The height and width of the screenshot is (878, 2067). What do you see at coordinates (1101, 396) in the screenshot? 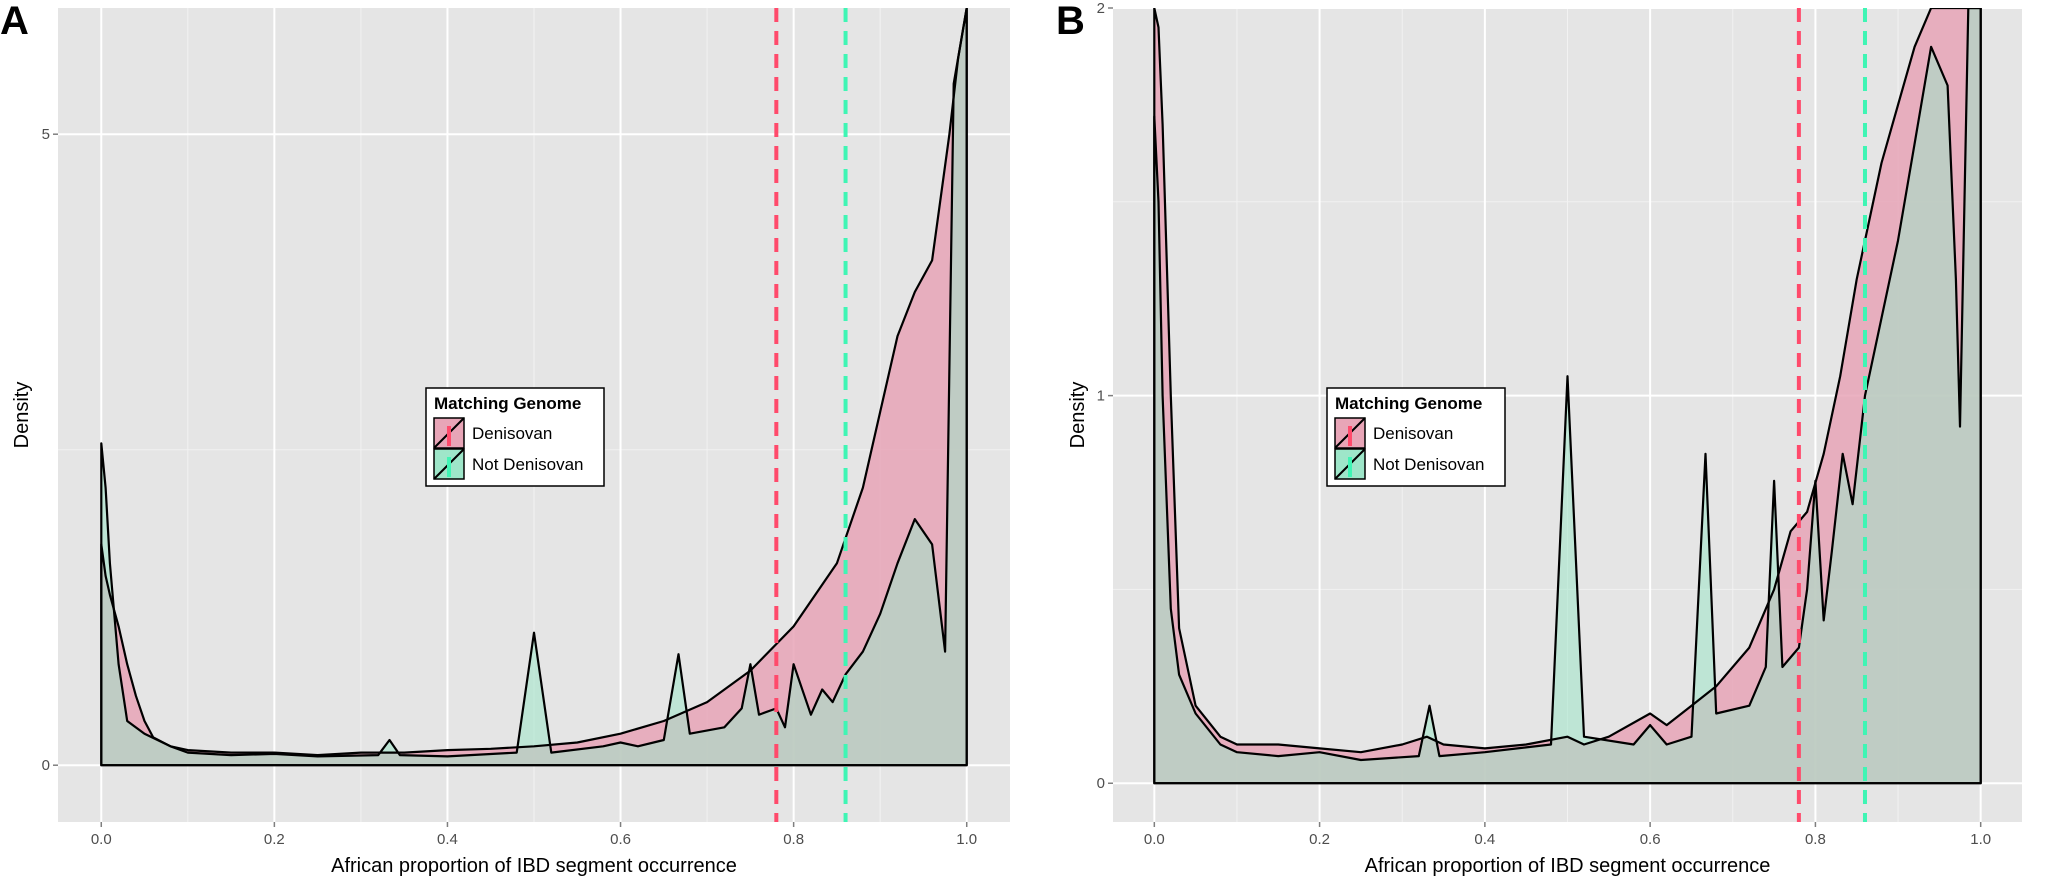
I see `y-tick-label: 1` at bounding box center [1101, 396].